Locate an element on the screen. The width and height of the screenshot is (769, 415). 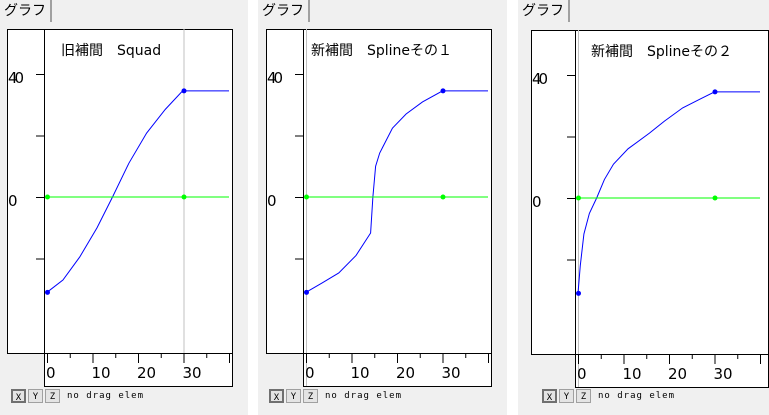
chart-title: 新補間 Splineその１ is located at coordinates (381, 51).